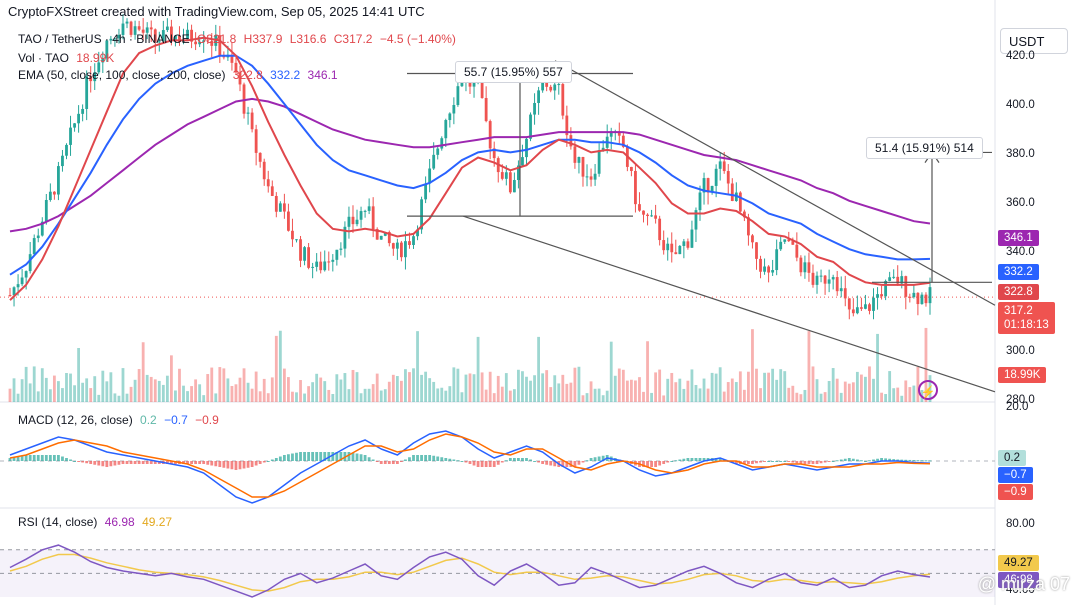 The height and width of the screenshot is (605, 1080). I want to click on price-tick: 380.0, so click(1020, 154).